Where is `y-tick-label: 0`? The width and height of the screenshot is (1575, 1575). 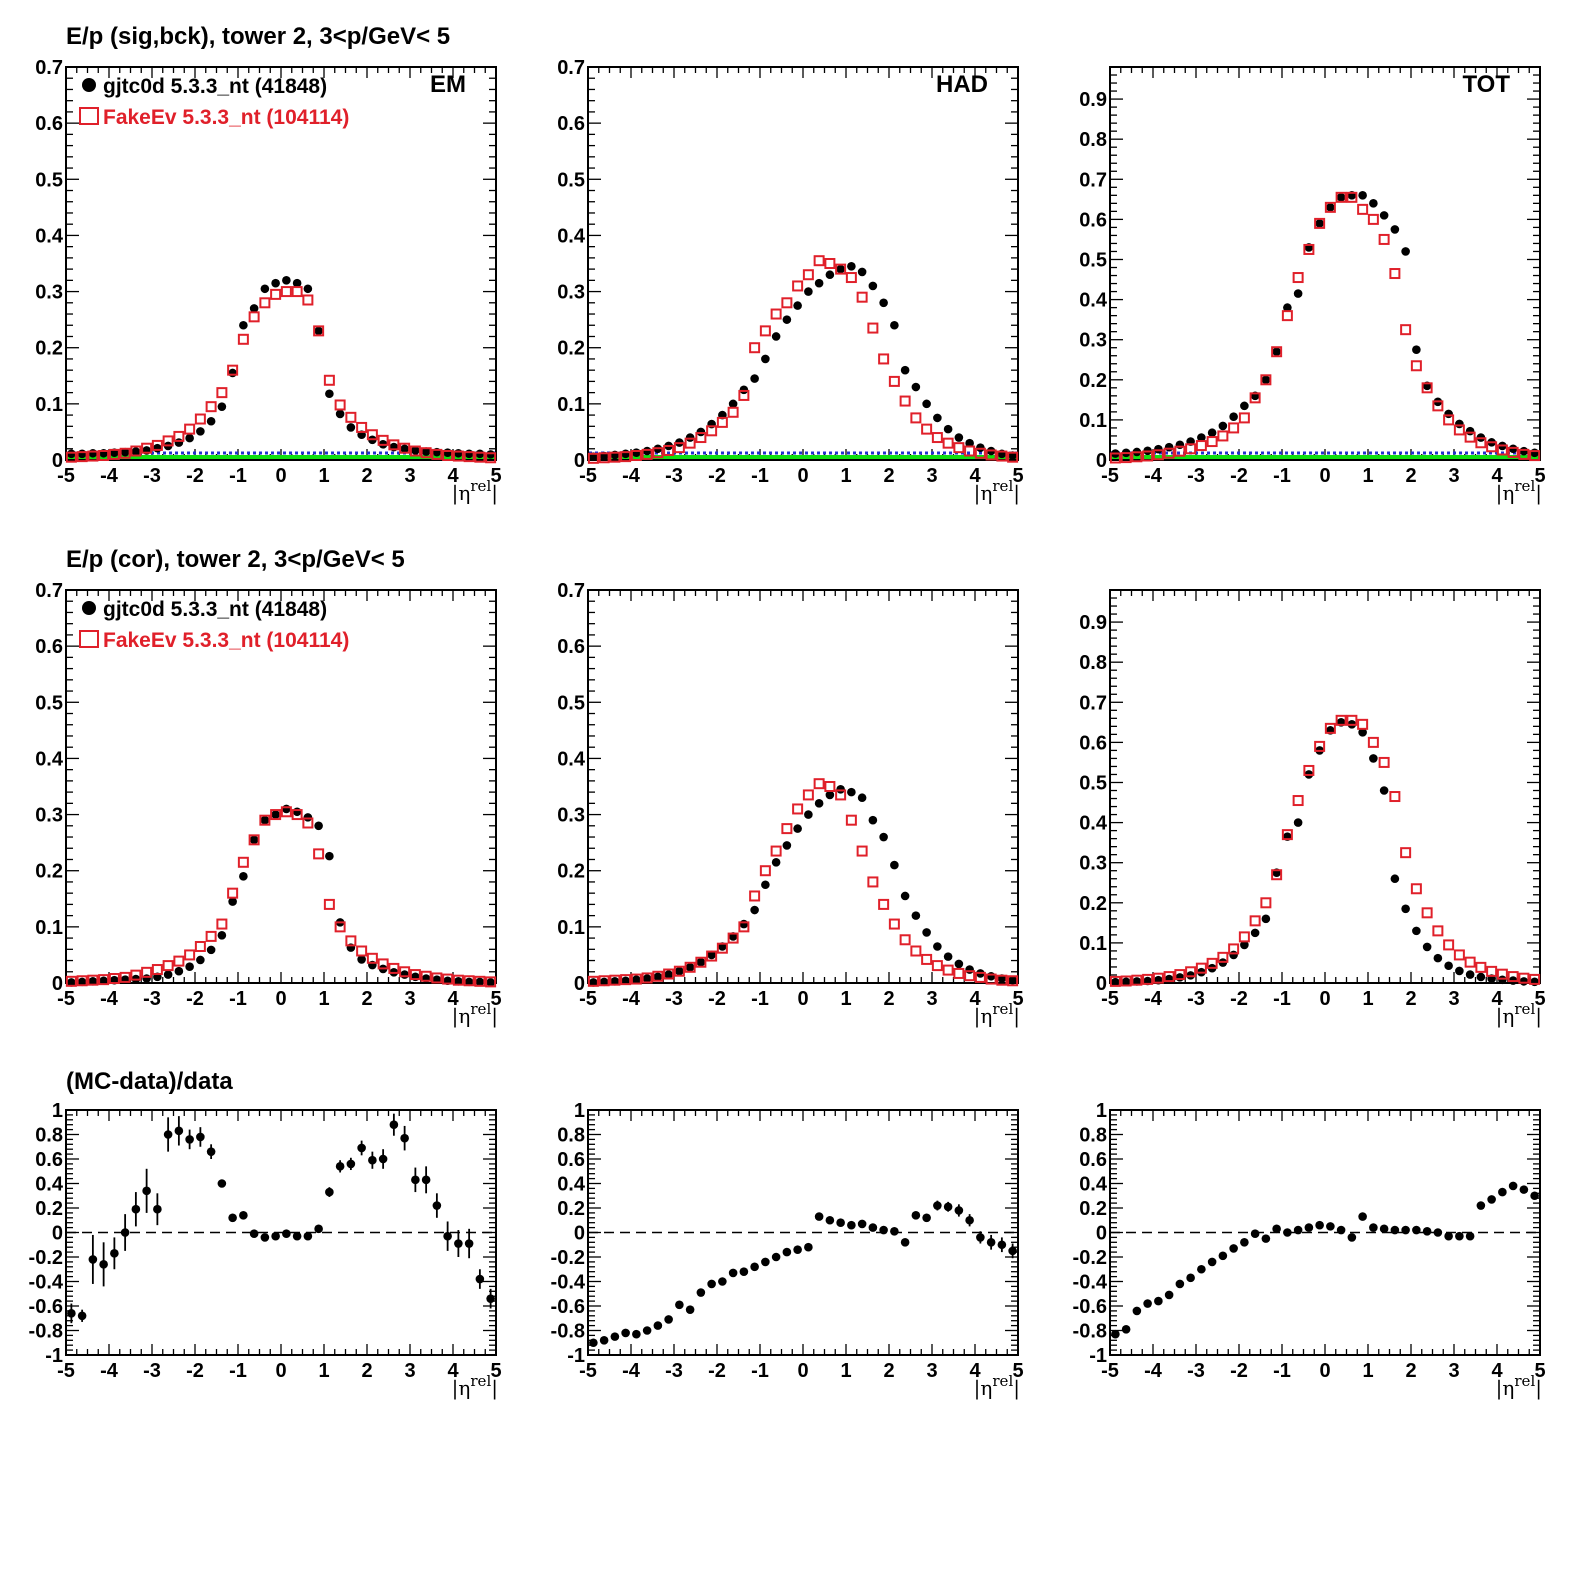 y-tick-label: 0 is located at coordinates (1101, 461).